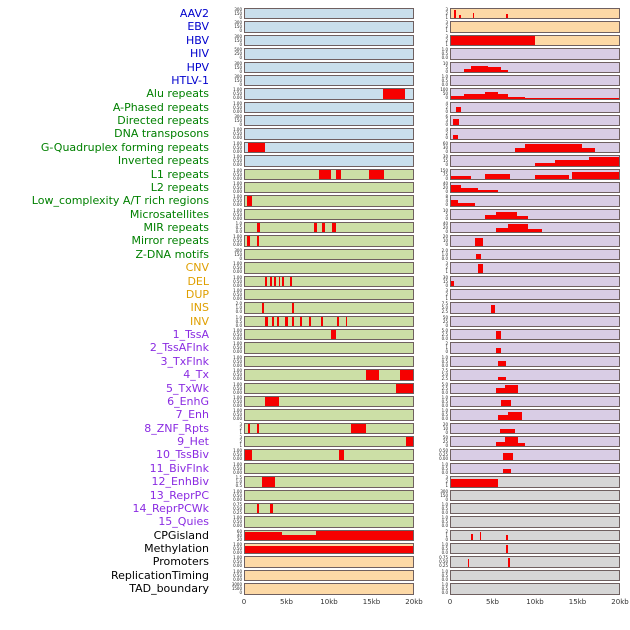  Describe the element at coordinates (538, 603) in the screenshot. I see `x-axis-right: 0 5kb 10kb 15kb 20kb` at that location.